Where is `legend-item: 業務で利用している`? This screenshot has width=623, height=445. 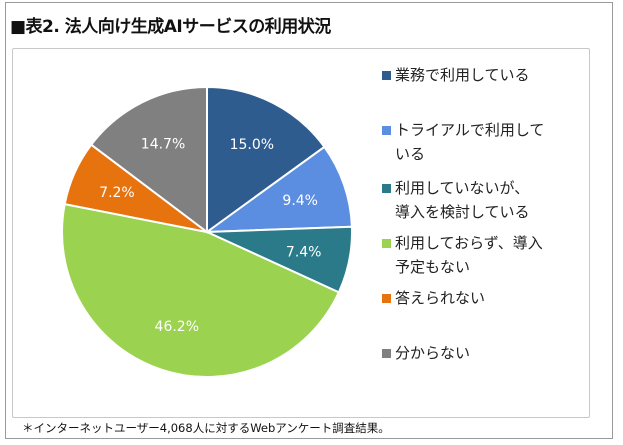
legend-item: 業務で利用している is located at coordinates (482, 75).